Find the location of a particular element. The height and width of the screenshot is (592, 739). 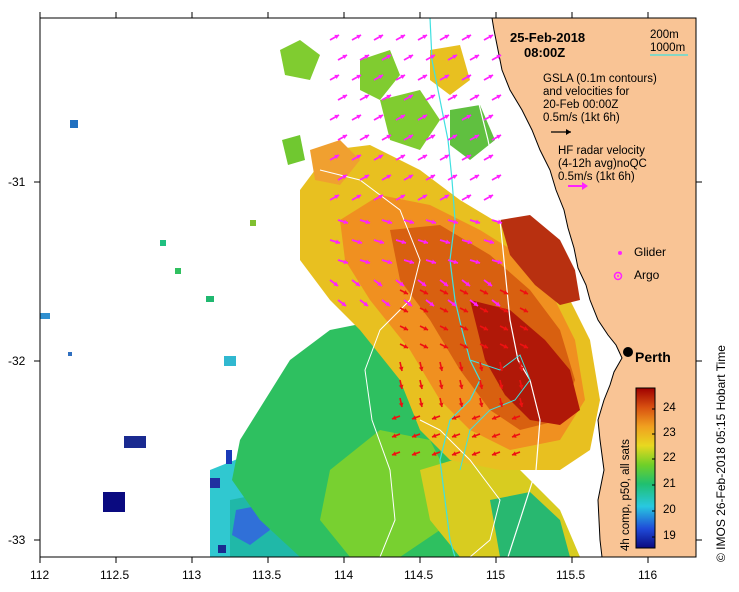

contour-200m is located at coordinates (501, 287).